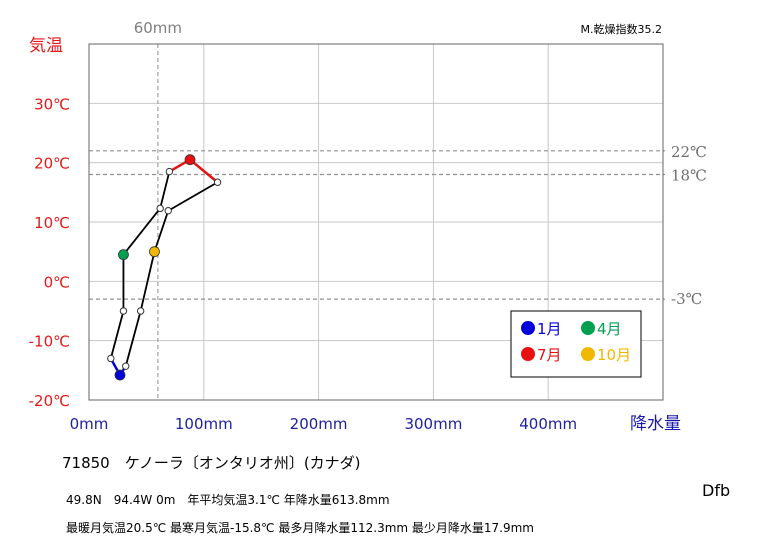  I want to click on y-tick-label: -10℃, so click(49, 342).